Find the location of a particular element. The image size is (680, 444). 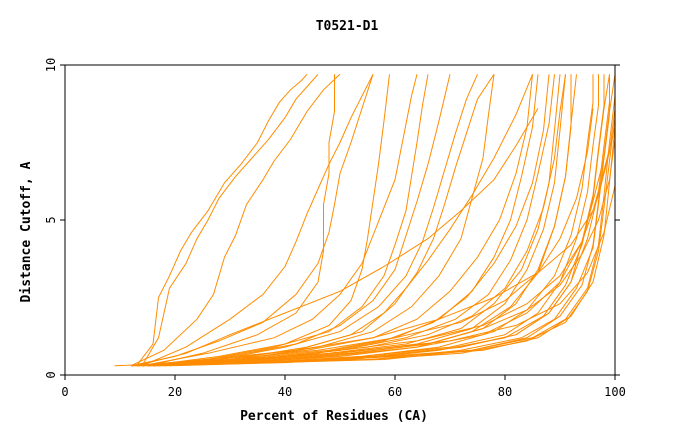

x-tick-label-80: 80 is located at coordinates (505, 392).